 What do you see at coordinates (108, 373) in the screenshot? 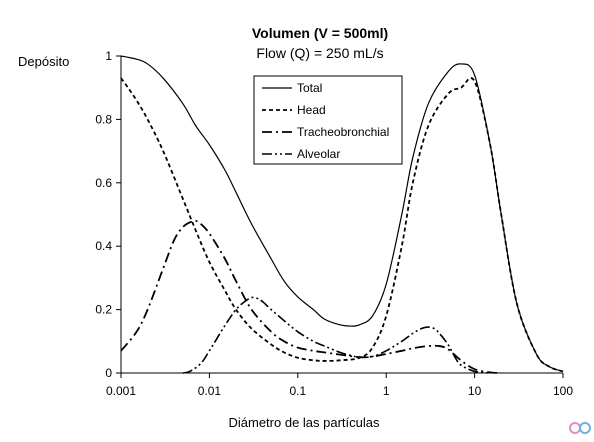
I see `y-tick-label: 0` at bounding box center [108, 373].